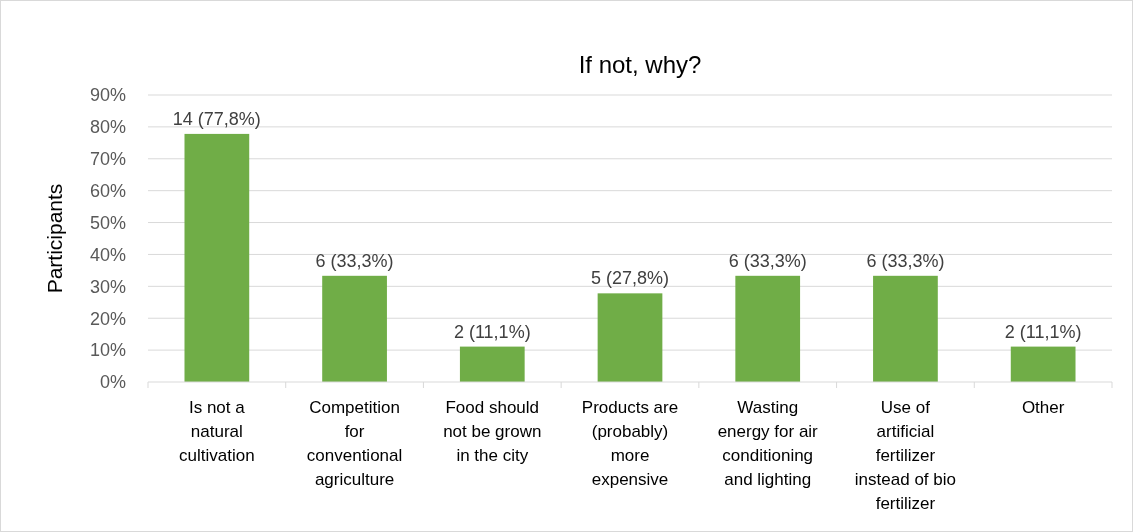 This screenshot has height=532, width=1133. Describe the element at coordinates (630, 278) in the screenshot. I see `data-label: 5 (27,8%)` at that location.